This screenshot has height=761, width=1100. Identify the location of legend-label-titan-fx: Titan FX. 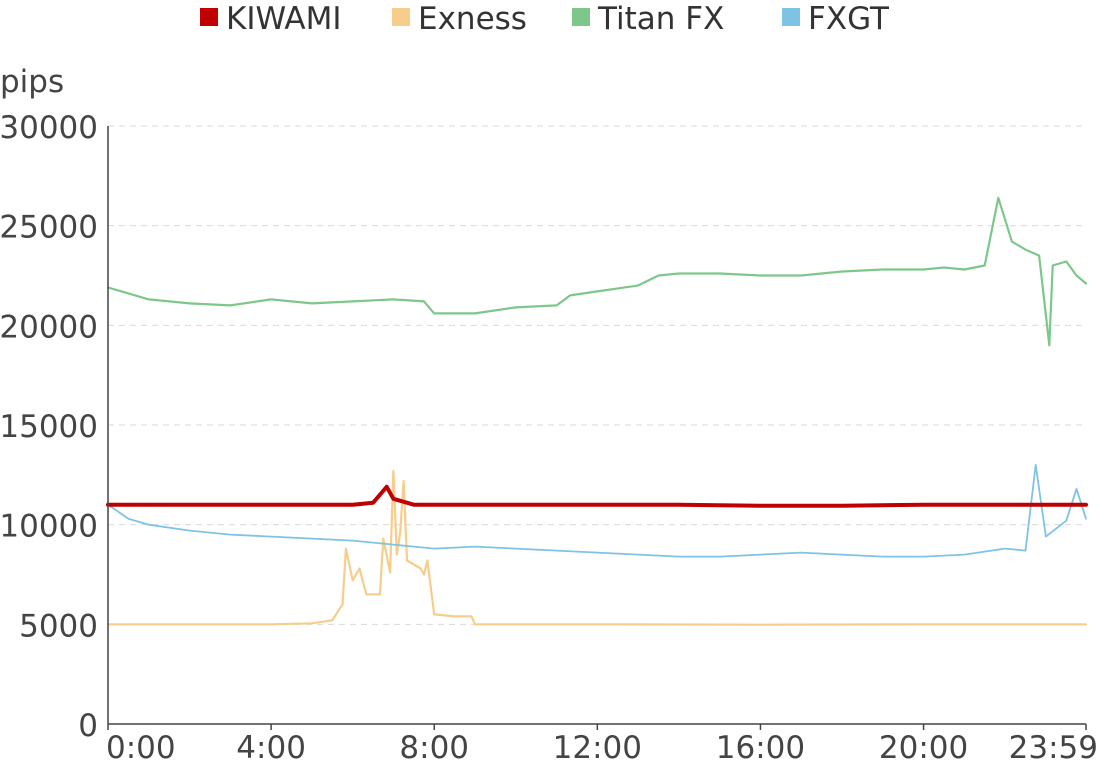
(660, 19).